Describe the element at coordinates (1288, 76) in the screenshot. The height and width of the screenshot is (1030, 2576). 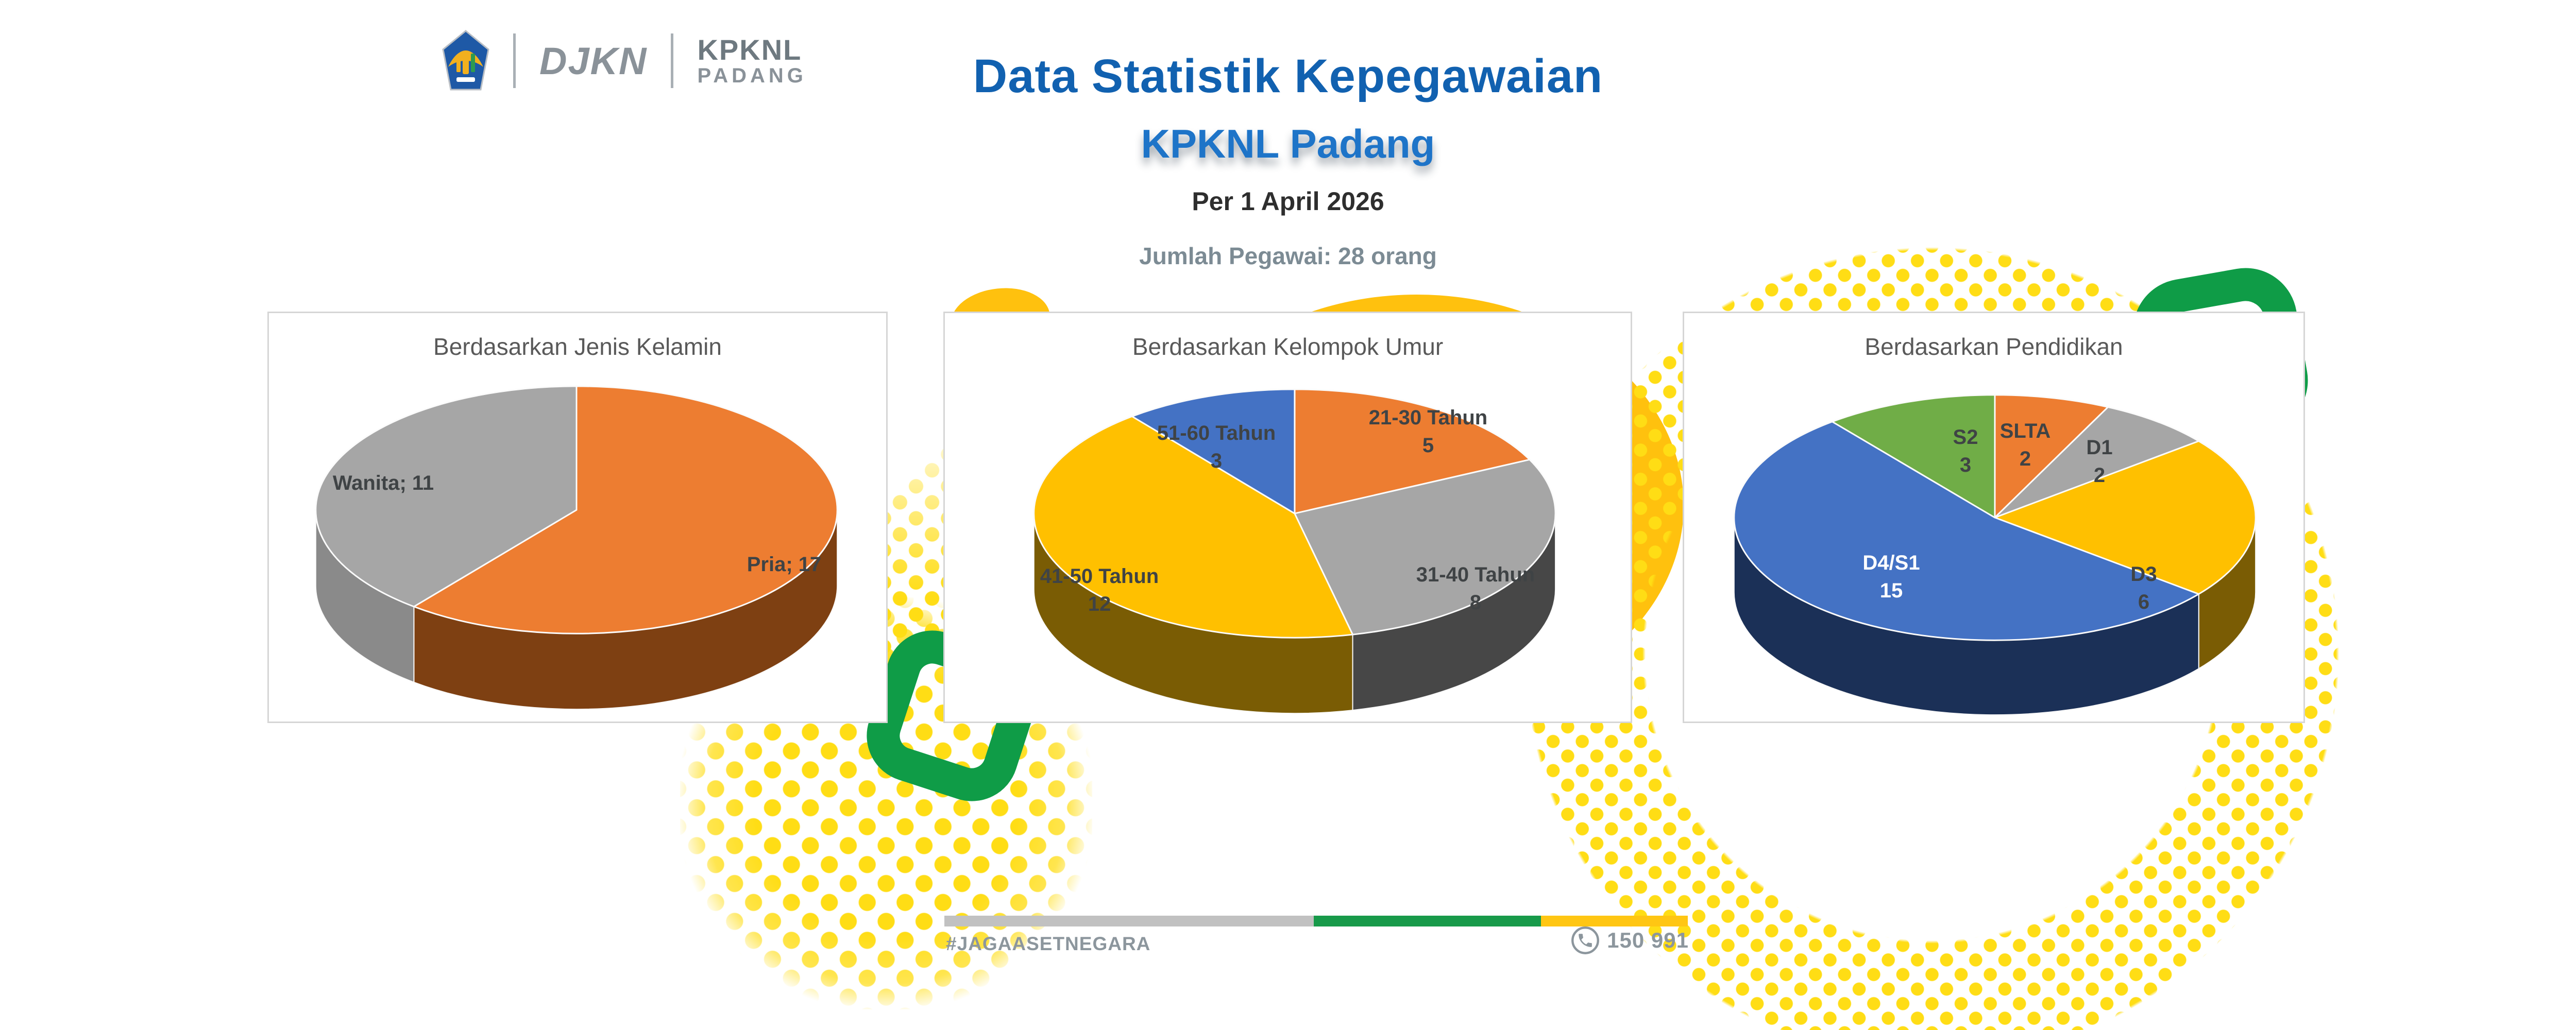
I see `page-title: Data Statistik Kepegawaian` at that location.